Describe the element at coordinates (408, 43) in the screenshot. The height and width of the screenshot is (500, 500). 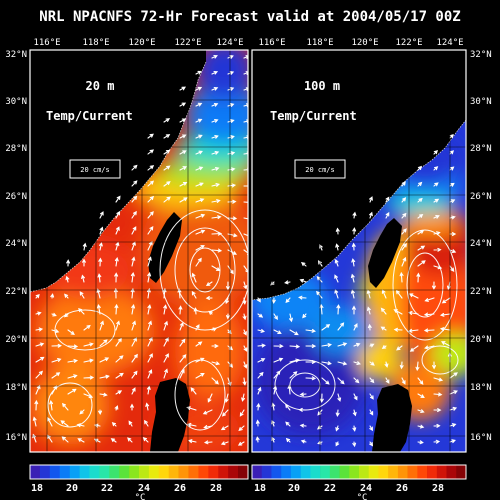
I see `lon-label: 122°E` at that location.